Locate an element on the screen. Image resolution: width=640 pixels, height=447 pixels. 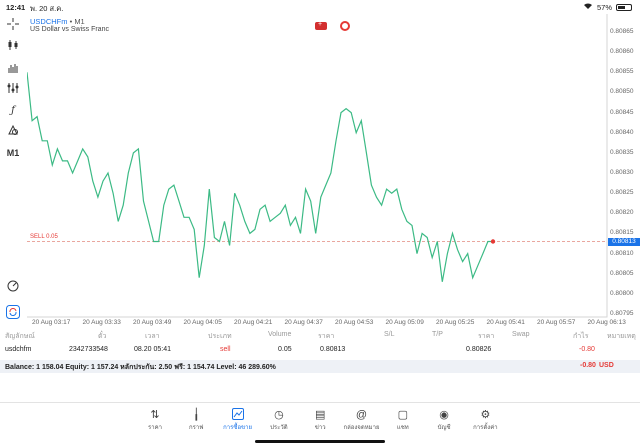
x-tick-label: 20 Aug 03:17 is located at coordinates (51, 322).